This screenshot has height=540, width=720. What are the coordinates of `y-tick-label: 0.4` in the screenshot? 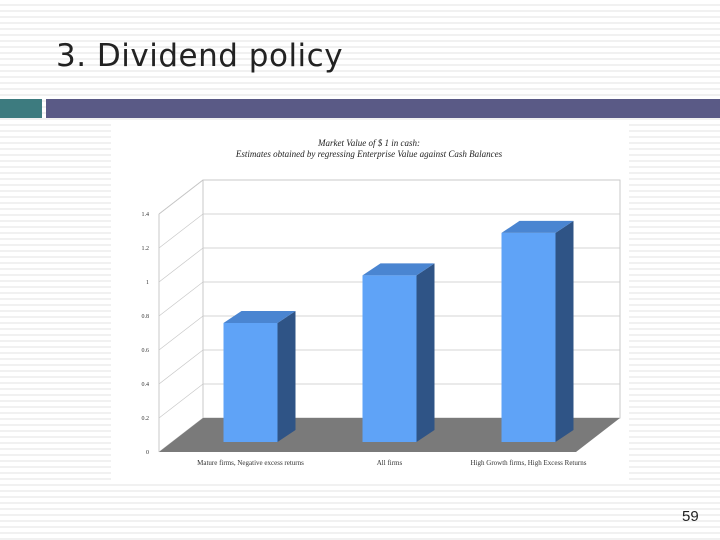 It's located at (146, 385).